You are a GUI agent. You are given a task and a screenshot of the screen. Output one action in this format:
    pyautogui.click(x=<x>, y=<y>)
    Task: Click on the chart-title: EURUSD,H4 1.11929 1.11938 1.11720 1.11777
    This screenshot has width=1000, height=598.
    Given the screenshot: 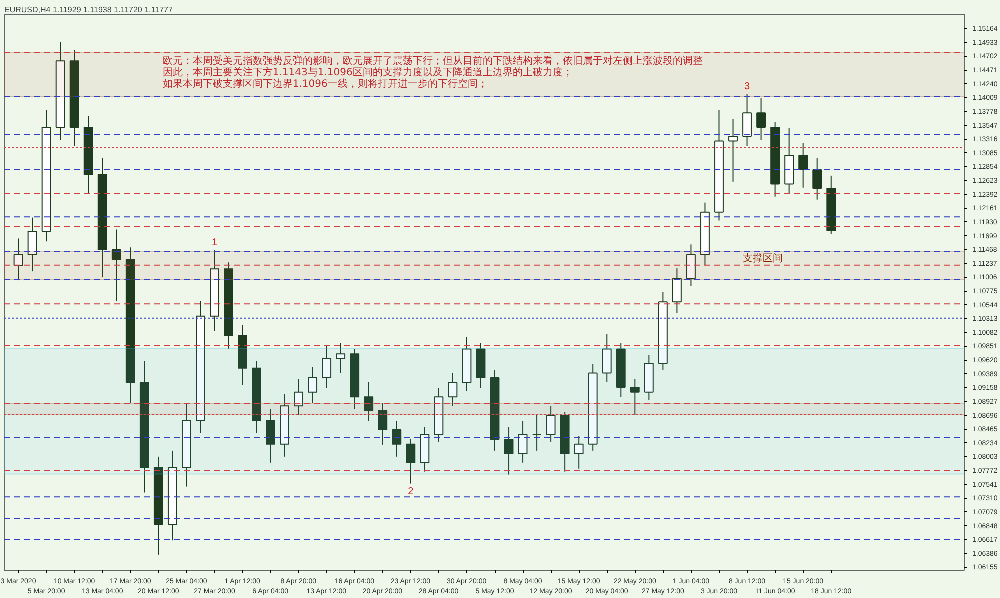 What is the action you would take?
    pyautogui.click(x=89, y=10)
    